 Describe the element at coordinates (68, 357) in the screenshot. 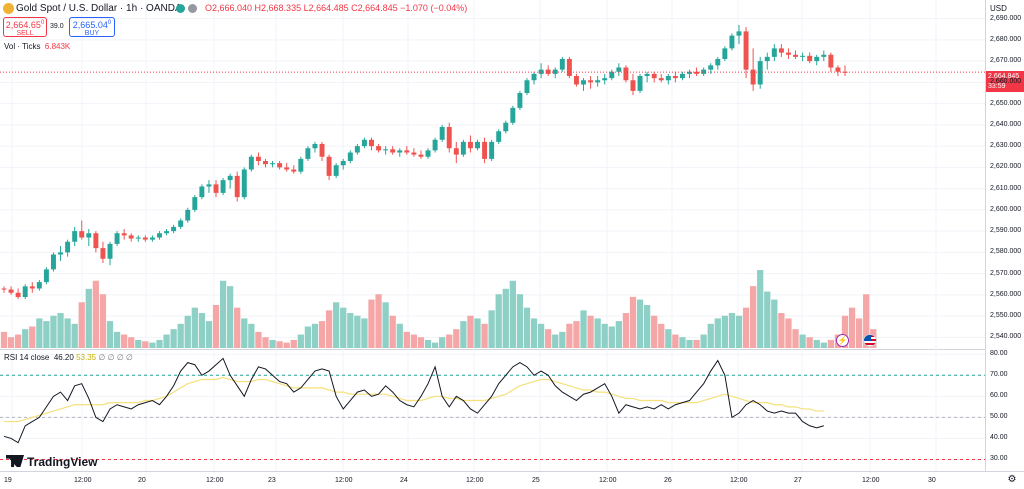

I see `rsi-legend: RSI 14 close 46.20 53.35 ∅ ∅ ∅ ∅` at that location.